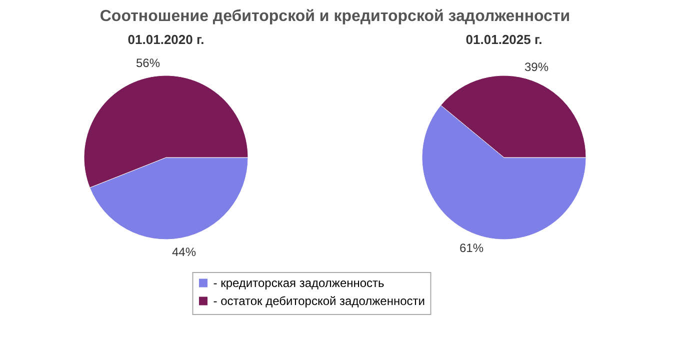 The image size is (680, 350). What do you see at coordinates (166, 39) in the screenshot?
I see `chart-subtitle: 01.01.2020 г.` at bounding box center [166, 39].